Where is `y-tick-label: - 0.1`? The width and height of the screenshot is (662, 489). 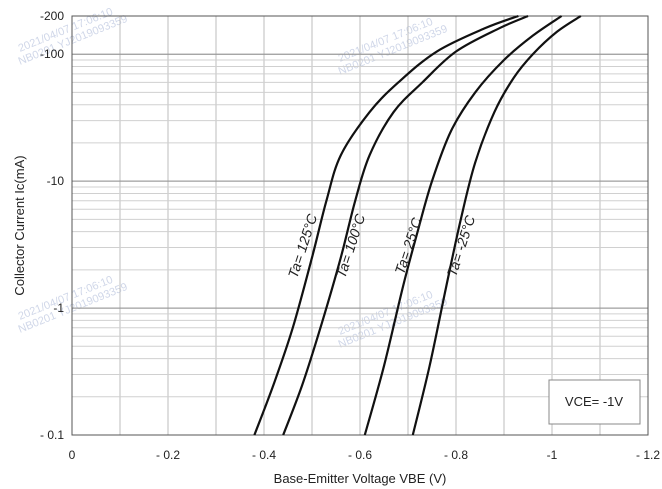 y-tick-label: - 0.1 is located at coordinates (52, 435).